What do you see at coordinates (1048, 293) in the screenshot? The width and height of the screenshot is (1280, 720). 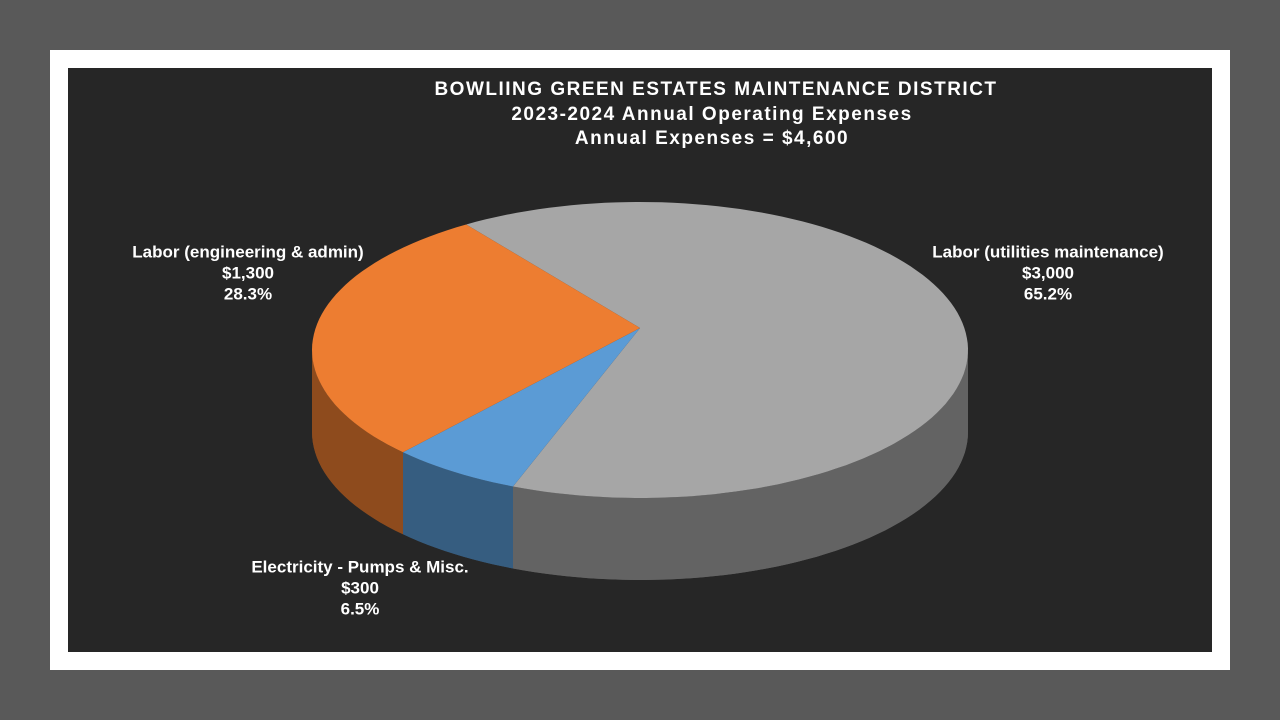 I see `data-label-percent: 65.2%` at bounding box center [1048, 293].